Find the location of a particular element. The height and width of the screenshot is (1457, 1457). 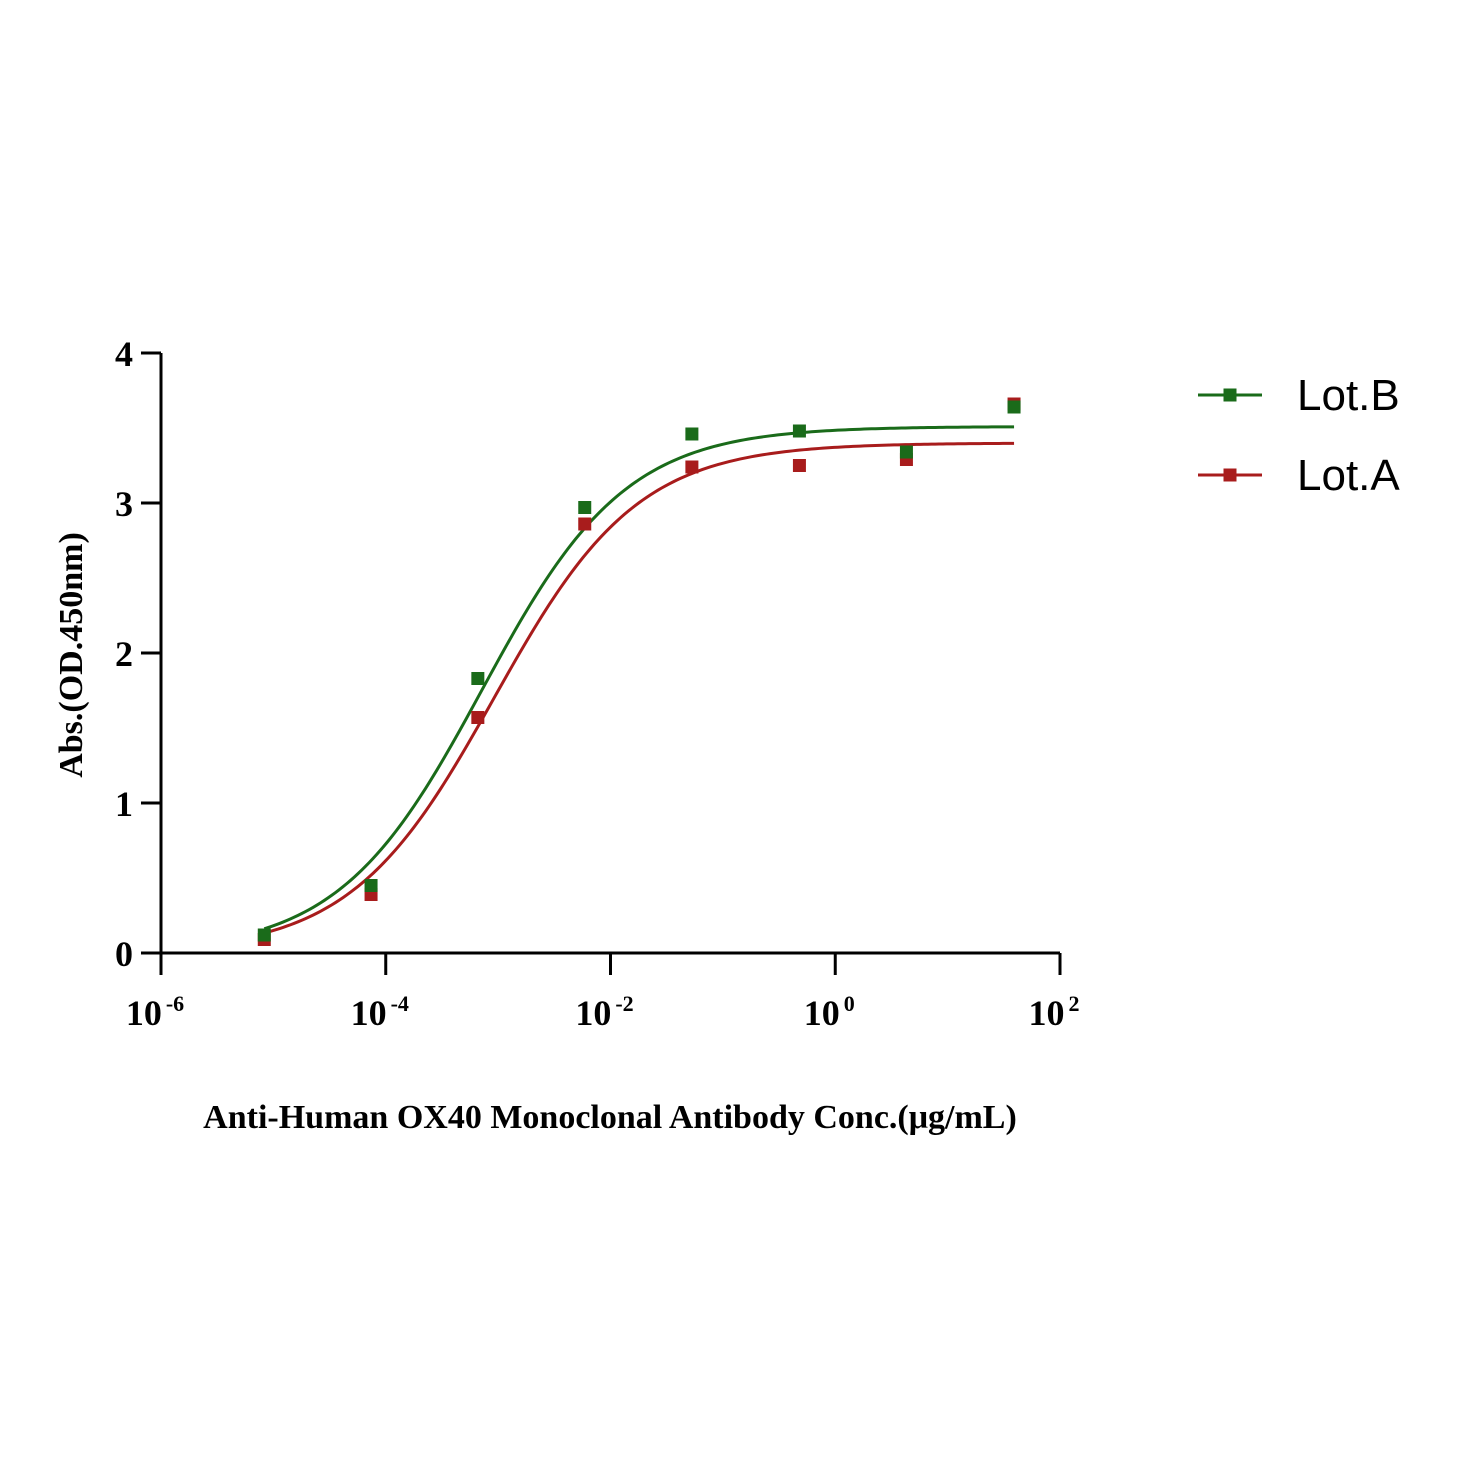

legend-label: Lot.B is located at coordinates (1348, 395).